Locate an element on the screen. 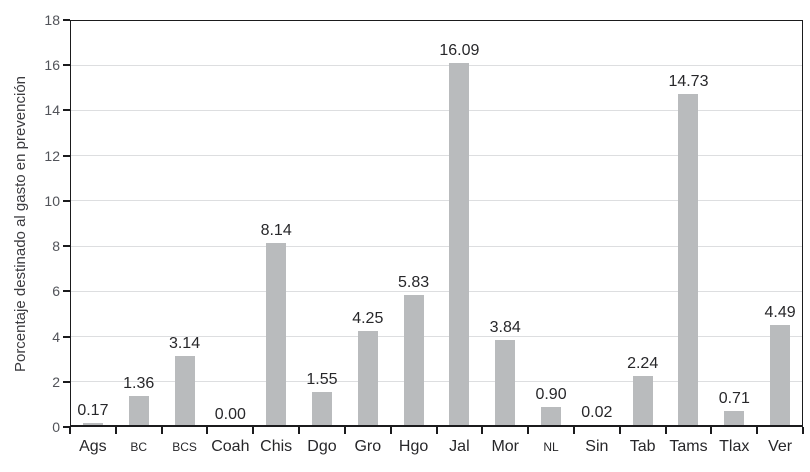 Image resolution: width=810 pixels, height=472 pixels. bar-value-label: 8.14 is located at coordinates (276, 230).